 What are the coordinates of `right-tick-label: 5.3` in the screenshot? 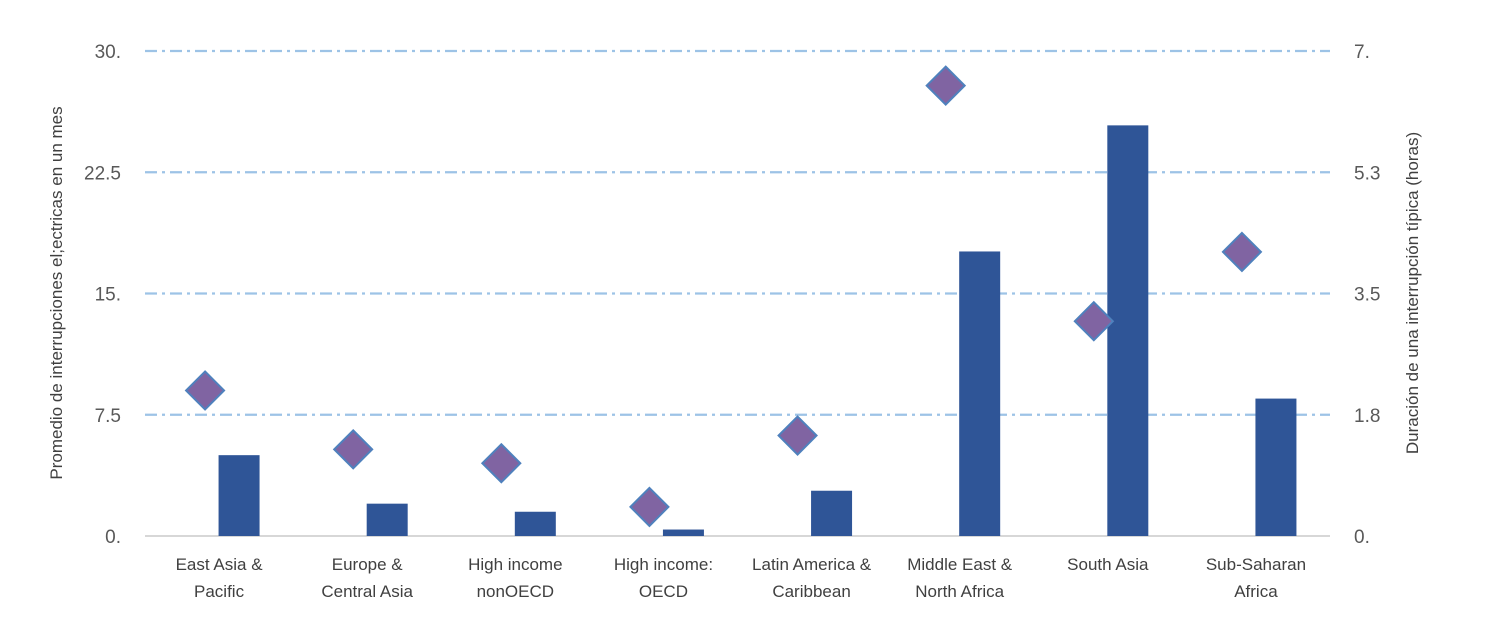 It's located at (1367, 173).